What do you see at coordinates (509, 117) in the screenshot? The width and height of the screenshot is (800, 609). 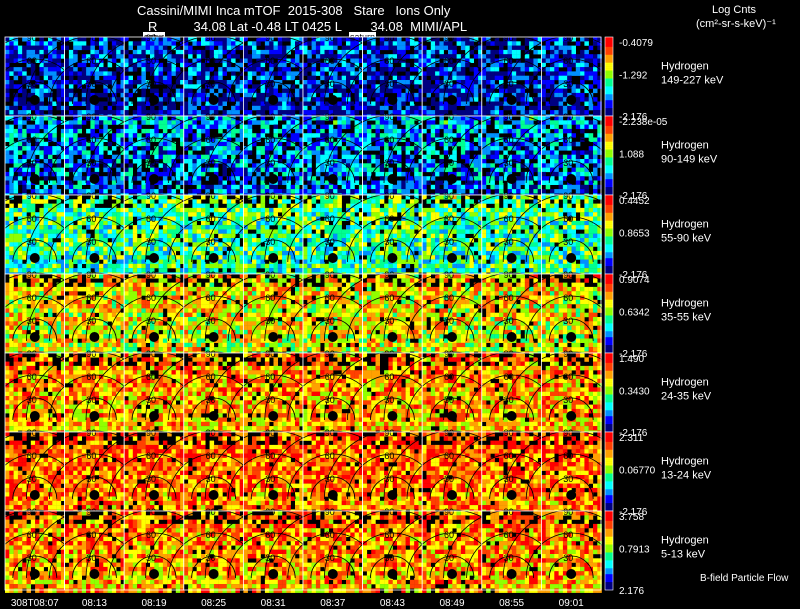 I see `ring-label: 90` at bounding box center [509, 117].